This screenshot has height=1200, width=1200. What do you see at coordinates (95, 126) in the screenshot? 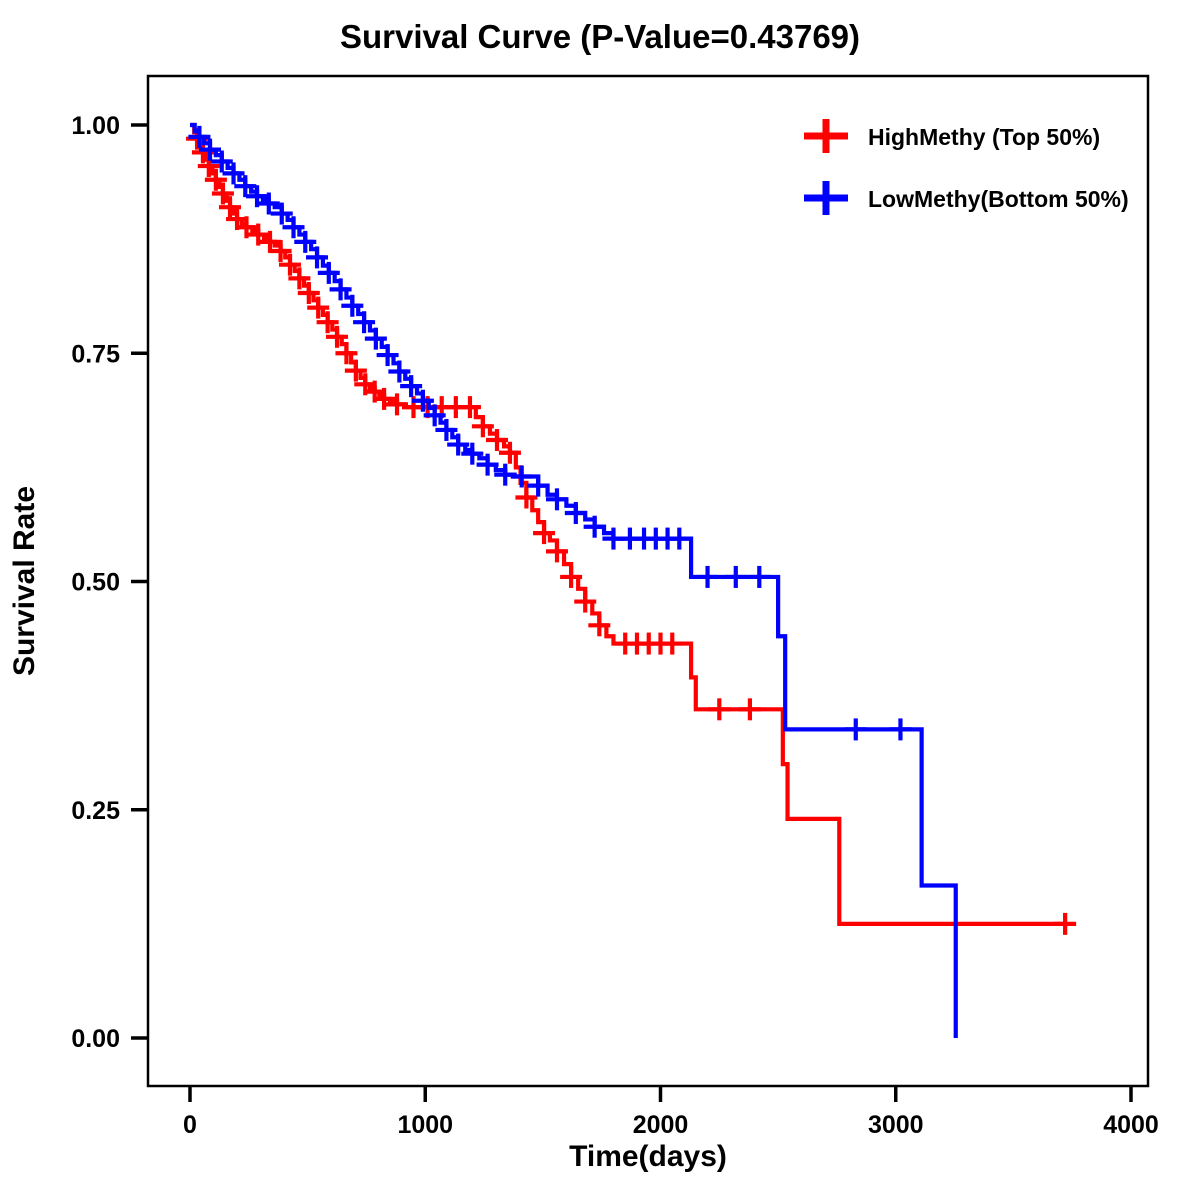
I see `y-tick-label: 1.00` at bounding box center [95, 126].